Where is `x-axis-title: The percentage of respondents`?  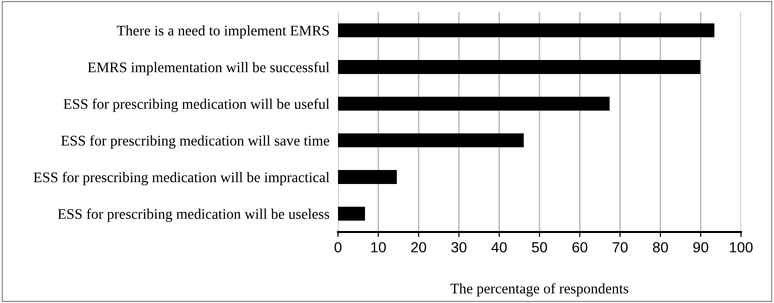 x-axis-title: The percentage of respondents is located at coordinates (539, 290).